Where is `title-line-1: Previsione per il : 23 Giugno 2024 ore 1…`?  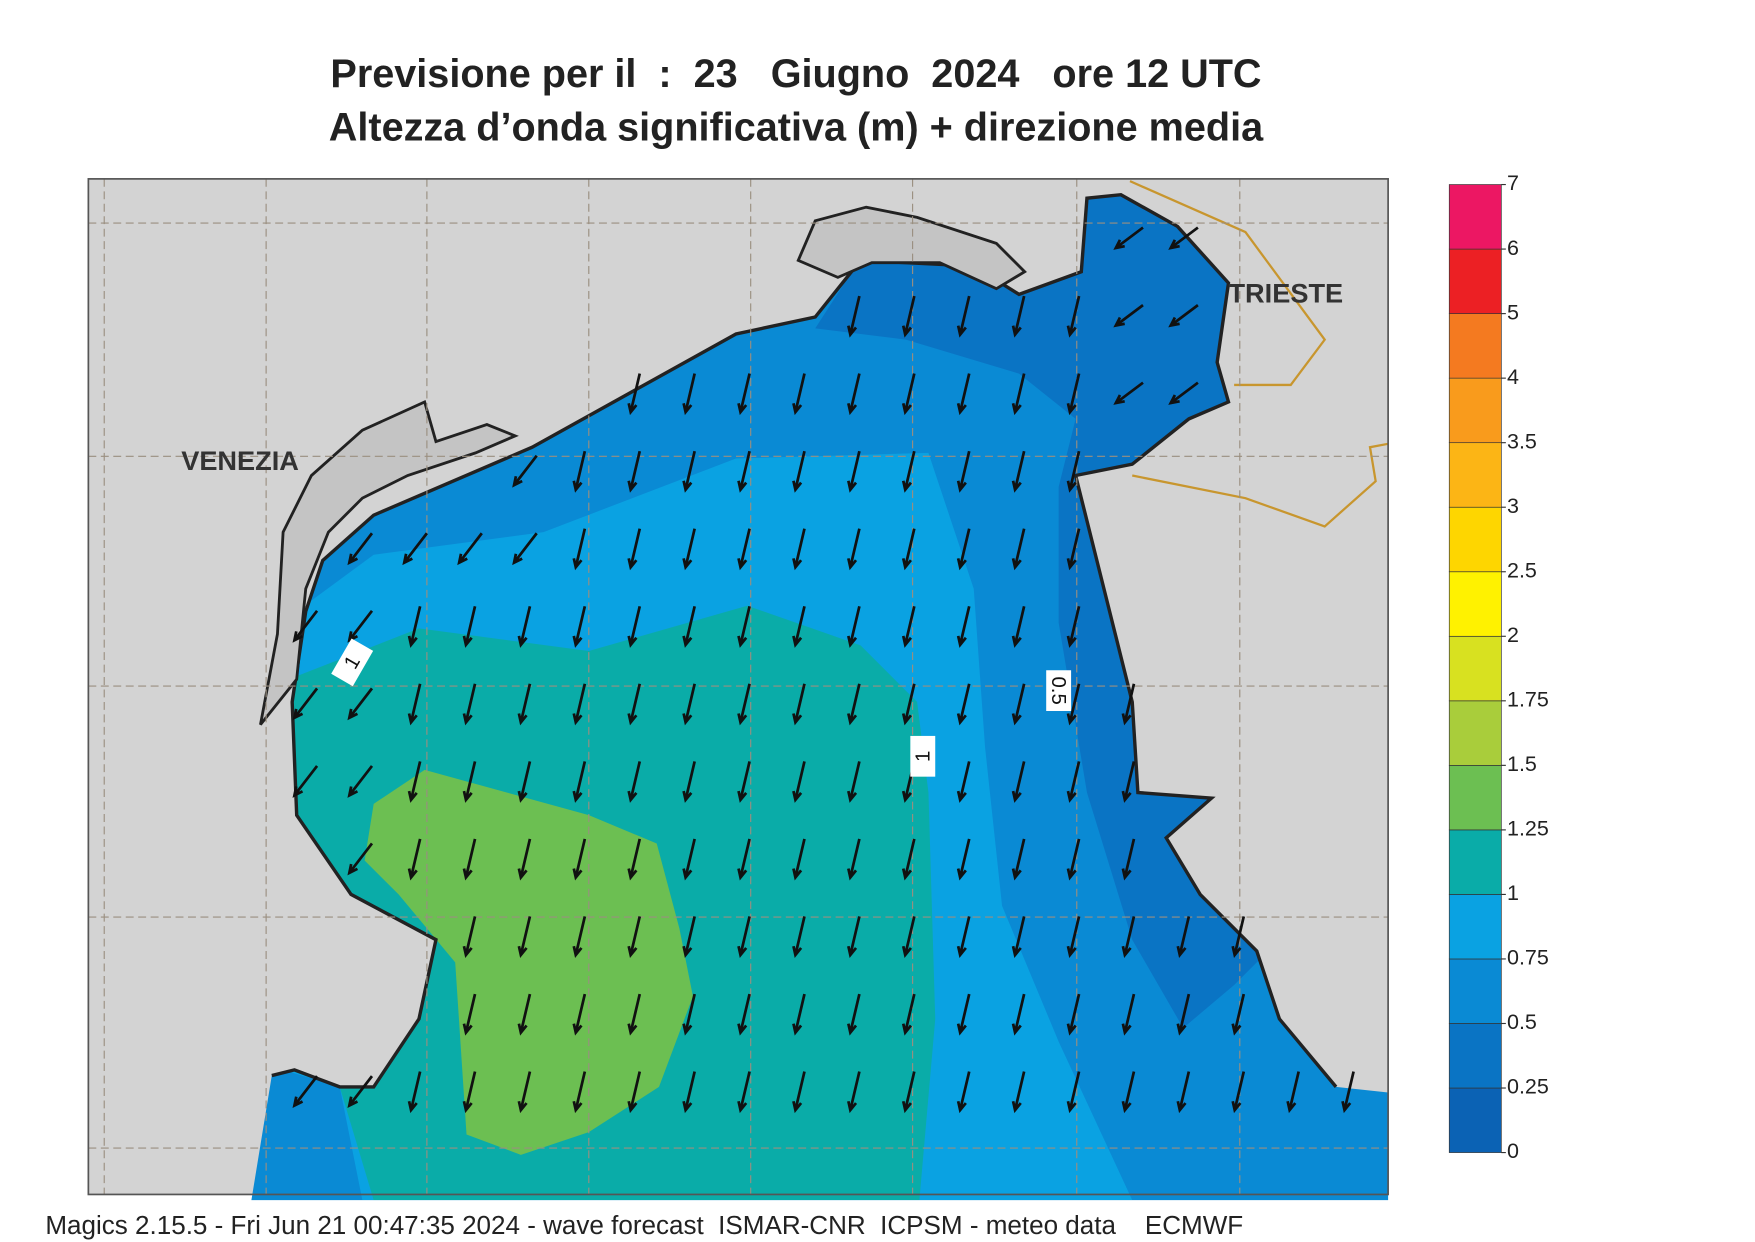 title-line-1: Previsione per il : 23 Giugno 2024 ore 1… is located at coordinates (795, 74).